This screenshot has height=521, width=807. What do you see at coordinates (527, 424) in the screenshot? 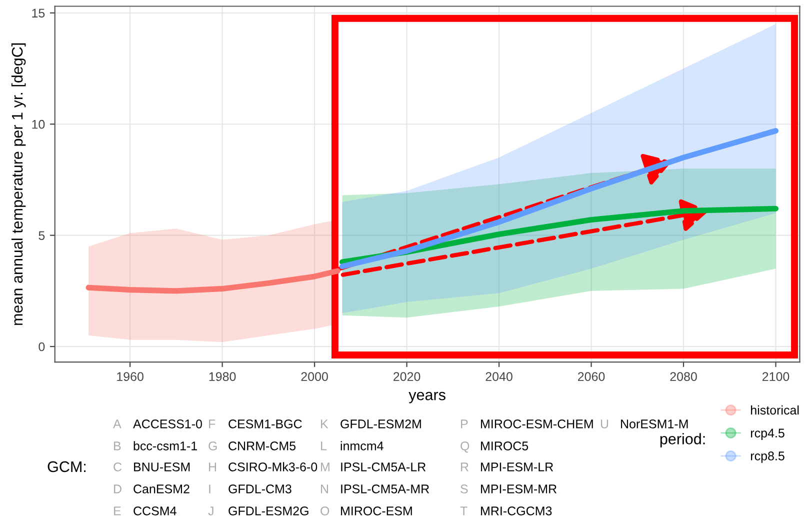
I see `text: P MIROC-ESM-CHEM` at bounding box center [527, 424].